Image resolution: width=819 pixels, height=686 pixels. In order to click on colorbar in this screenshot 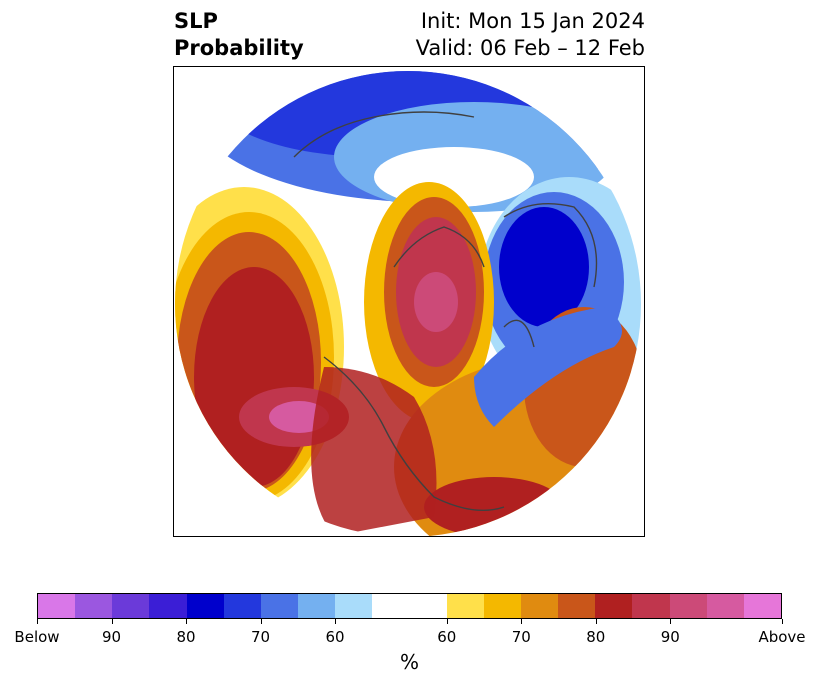, I will do `click(409, 606)`.